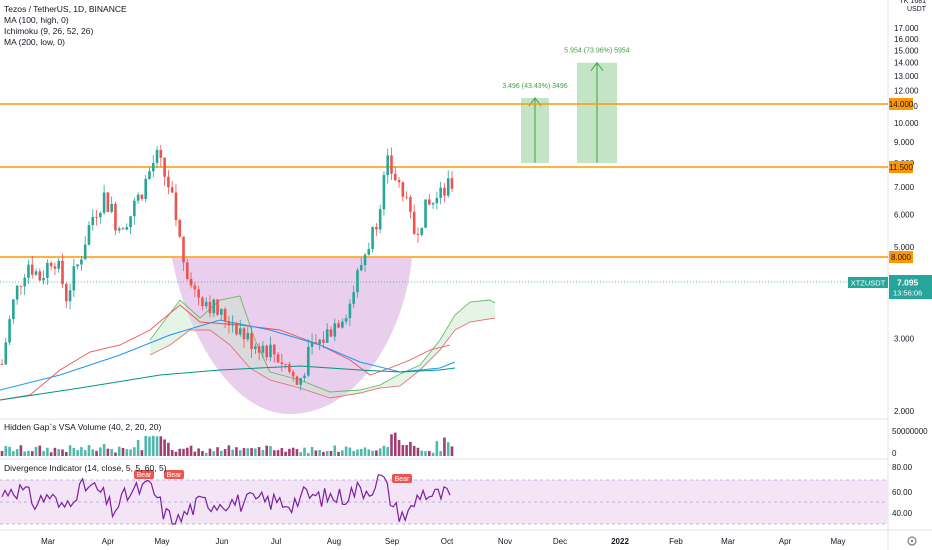 The height and width of the screenshot is (550, 932). Describe the element at coordinates (912, 541) in the screenshot. I see `settings-icon` at that location.